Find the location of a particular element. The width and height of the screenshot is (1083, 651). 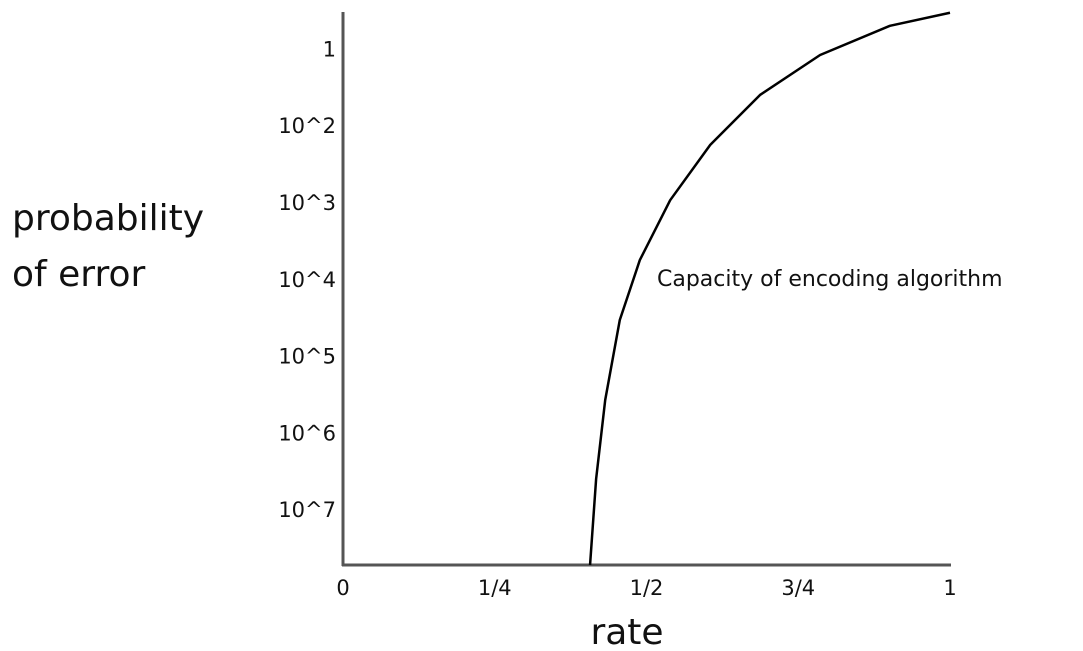

y-tick-label: 10^6 is located at coordinates (307, 433).